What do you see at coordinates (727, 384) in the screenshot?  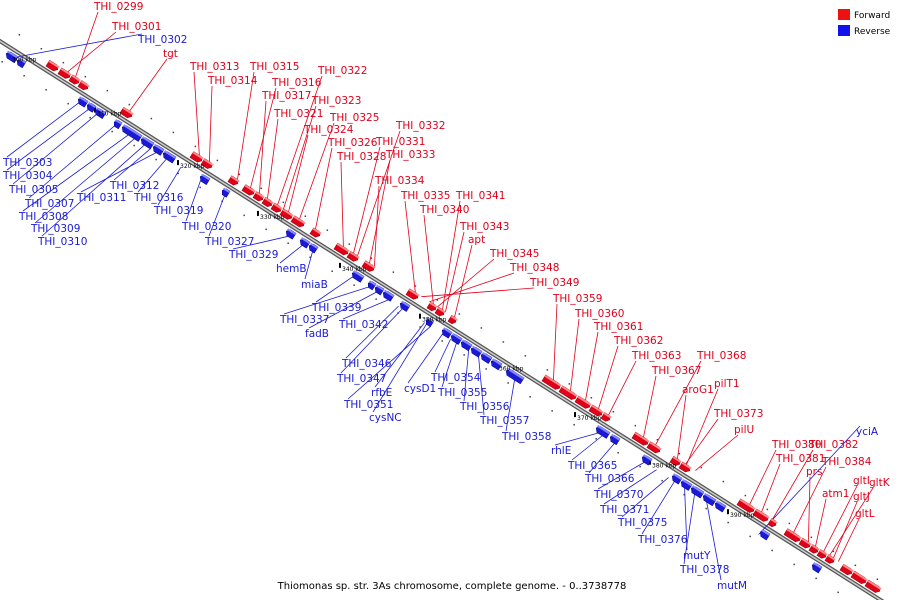 I see `forward-gene-label: pilT1` at bounding box center [727, 384].